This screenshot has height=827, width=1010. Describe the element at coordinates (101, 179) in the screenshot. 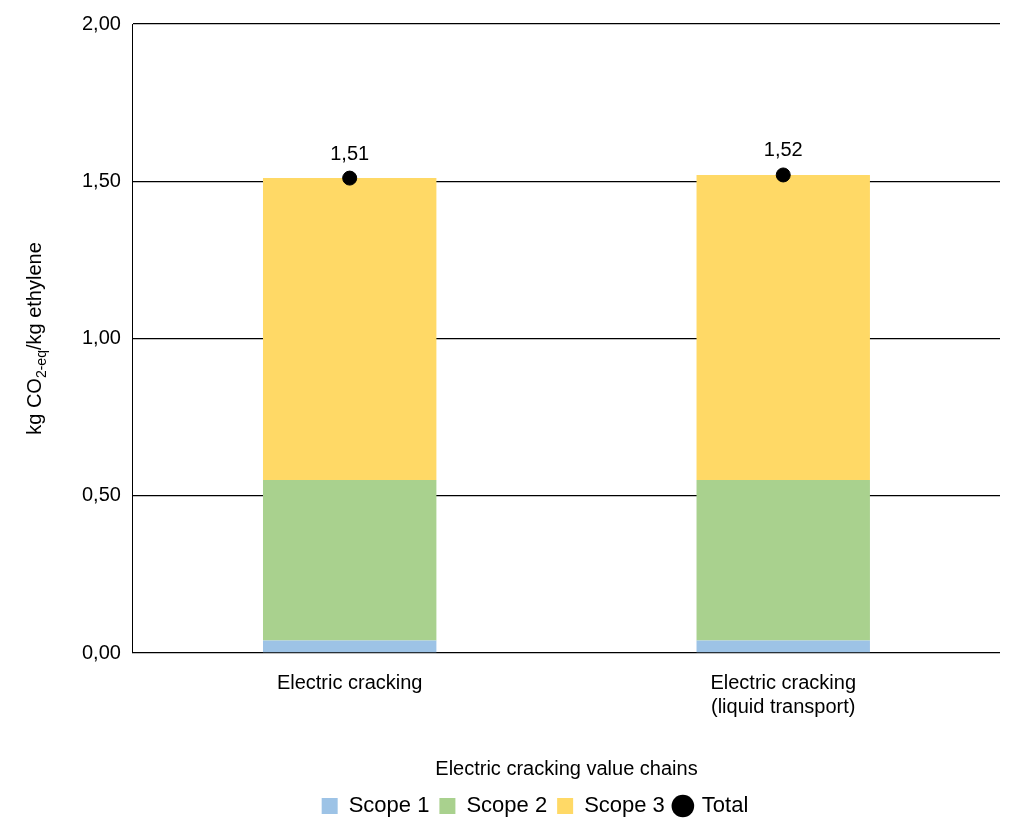

I see `y-tick-label: 1,50` at that location.